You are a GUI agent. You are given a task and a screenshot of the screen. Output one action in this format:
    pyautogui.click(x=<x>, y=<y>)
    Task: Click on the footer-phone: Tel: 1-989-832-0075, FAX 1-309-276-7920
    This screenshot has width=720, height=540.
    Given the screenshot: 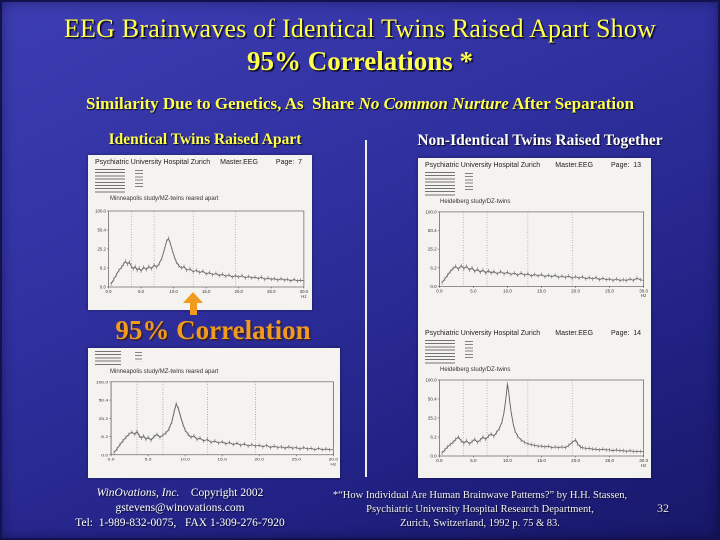 What is the action you would take?
    pyautogui.click(x=180, y=523)
    